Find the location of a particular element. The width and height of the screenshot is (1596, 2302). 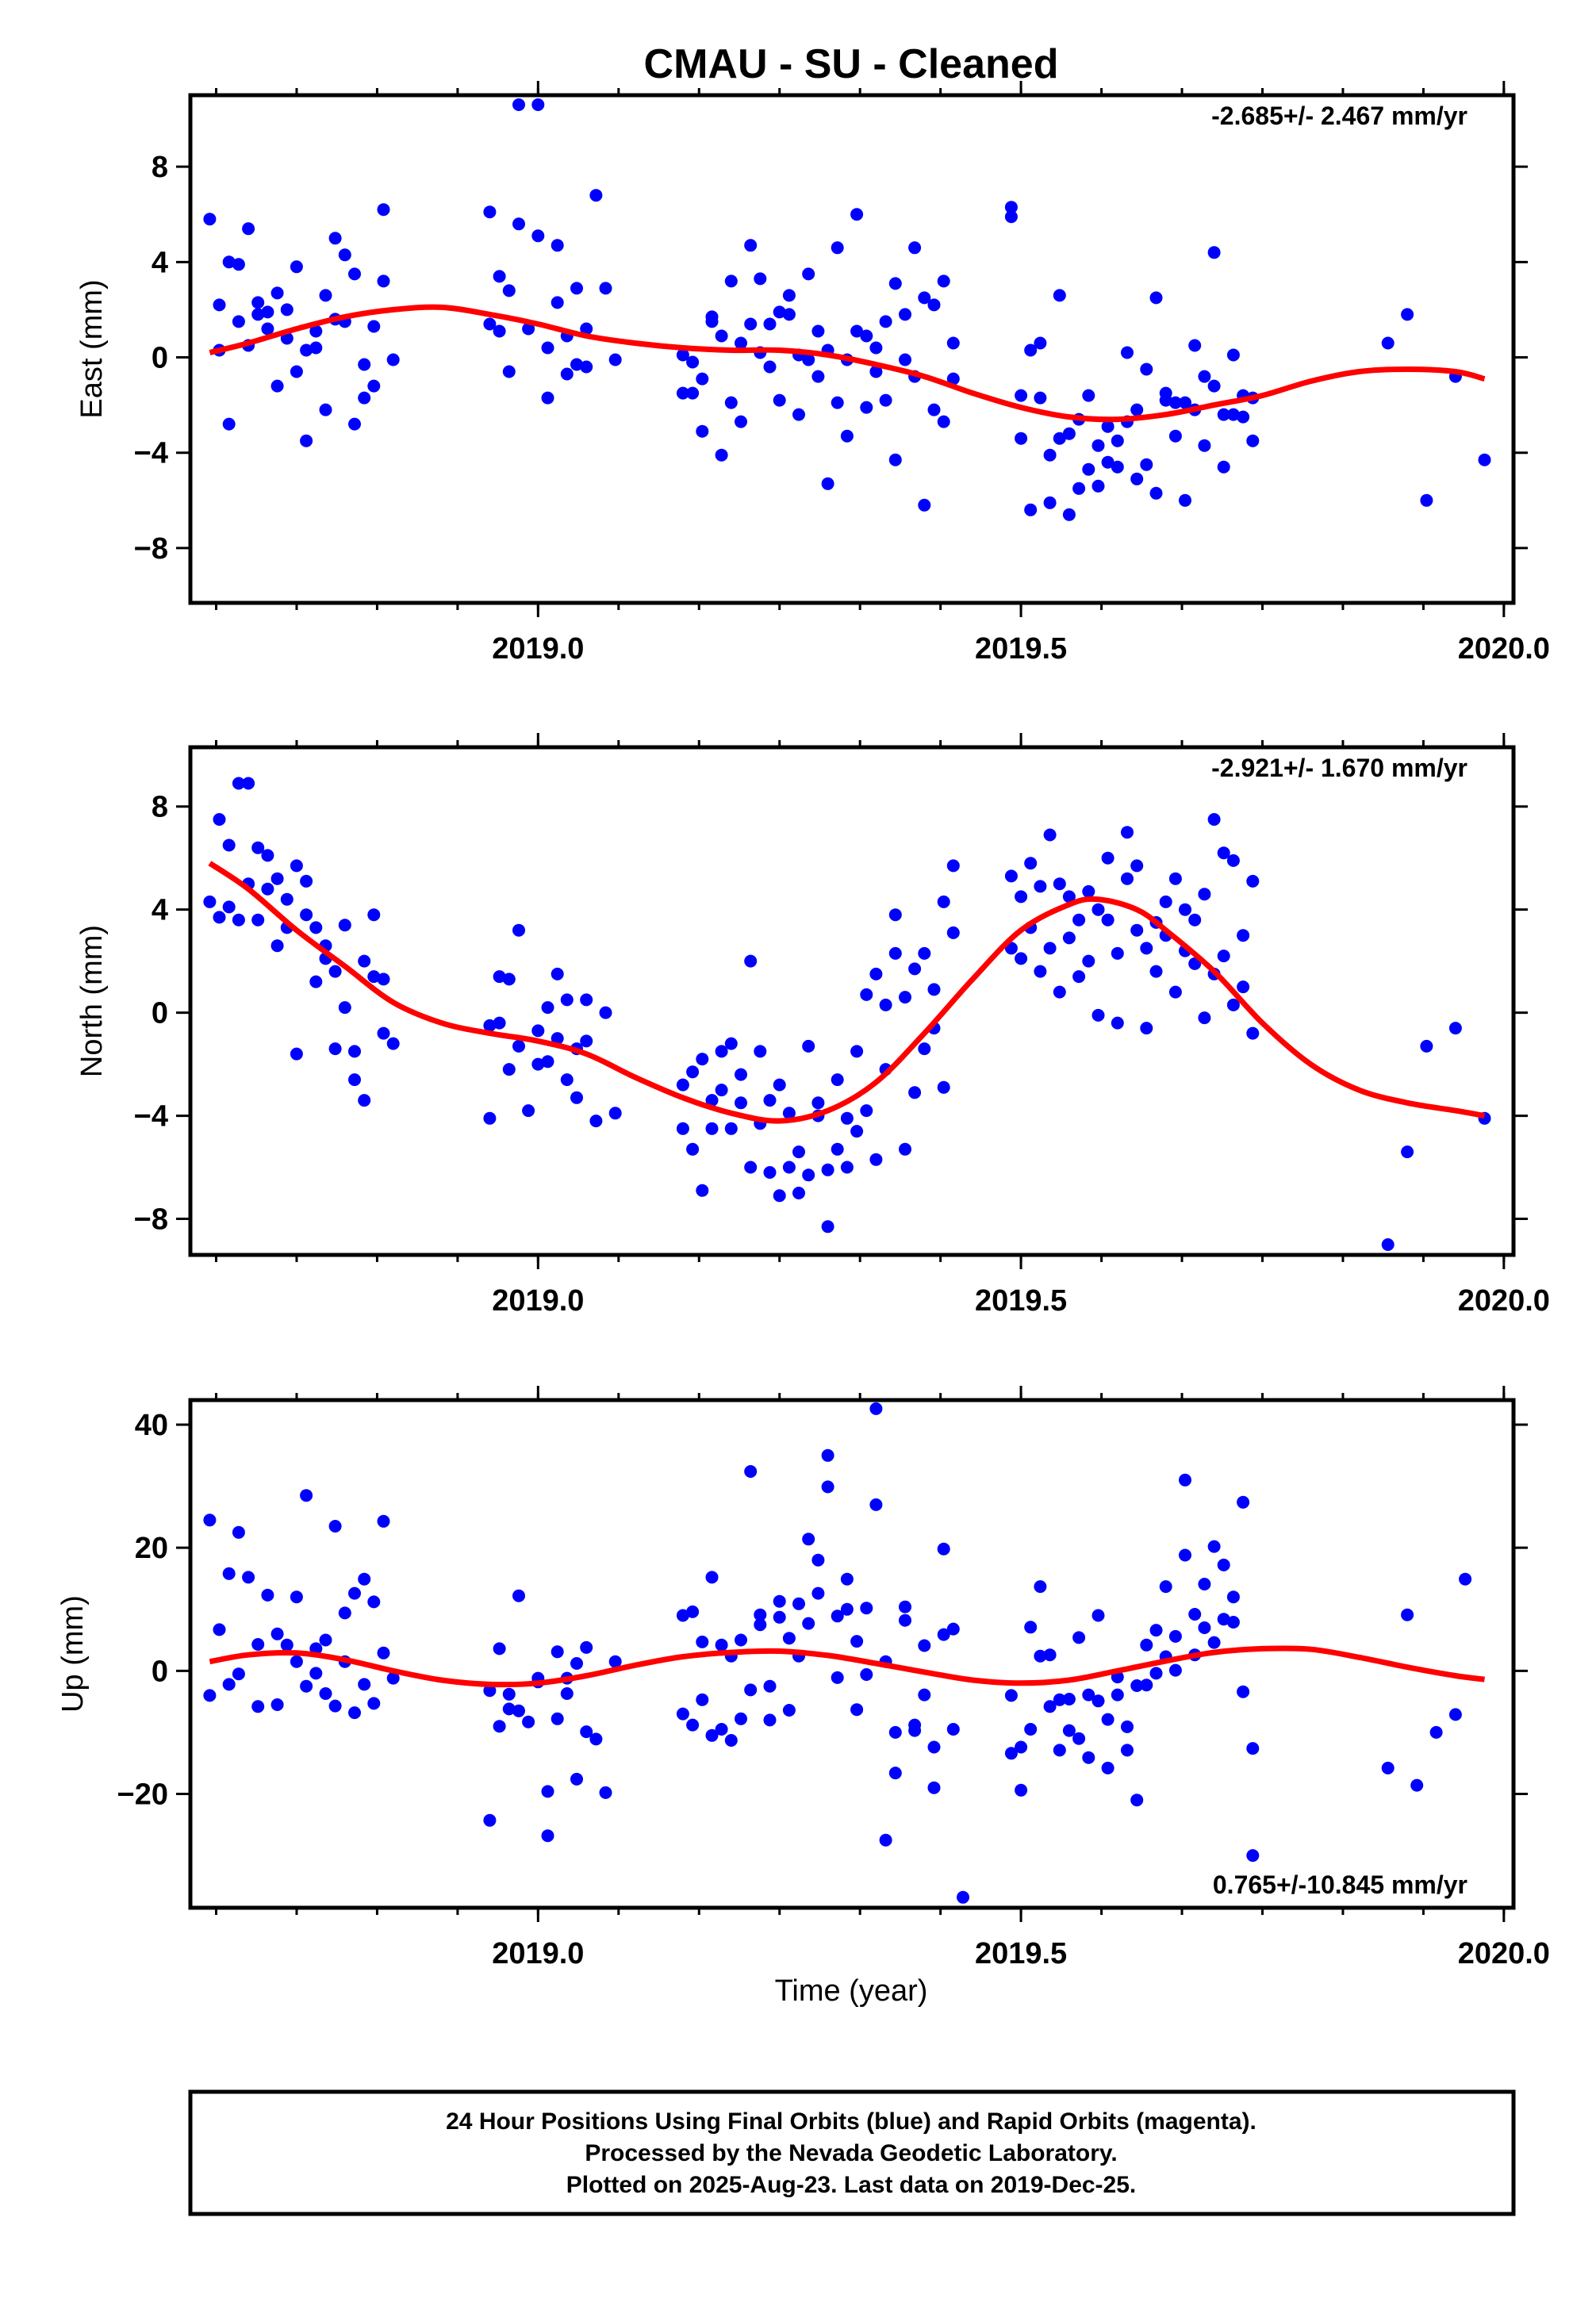

east-y-axis-label: East (mm) is located at coordinates (92, 348).